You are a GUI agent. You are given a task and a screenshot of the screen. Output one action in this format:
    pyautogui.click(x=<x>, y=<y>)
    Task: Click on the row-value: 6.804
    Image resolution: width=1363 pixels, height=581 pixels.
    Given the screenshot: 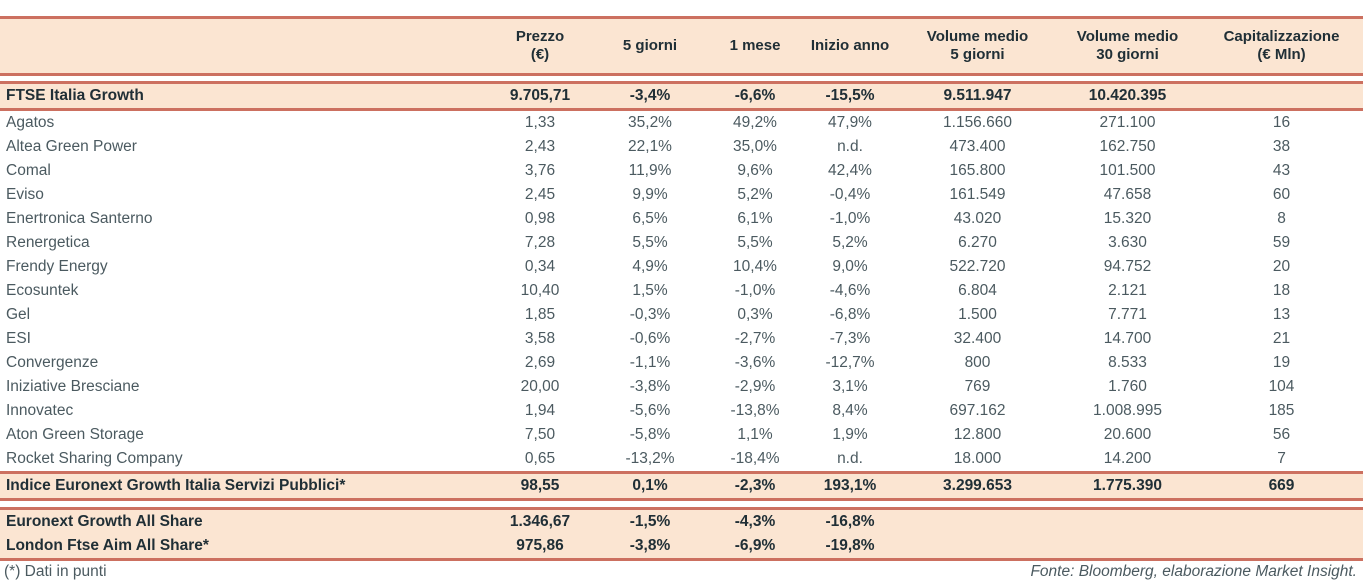 What is the action you would take?
    pyautogui.click(x=977, y=290)
    